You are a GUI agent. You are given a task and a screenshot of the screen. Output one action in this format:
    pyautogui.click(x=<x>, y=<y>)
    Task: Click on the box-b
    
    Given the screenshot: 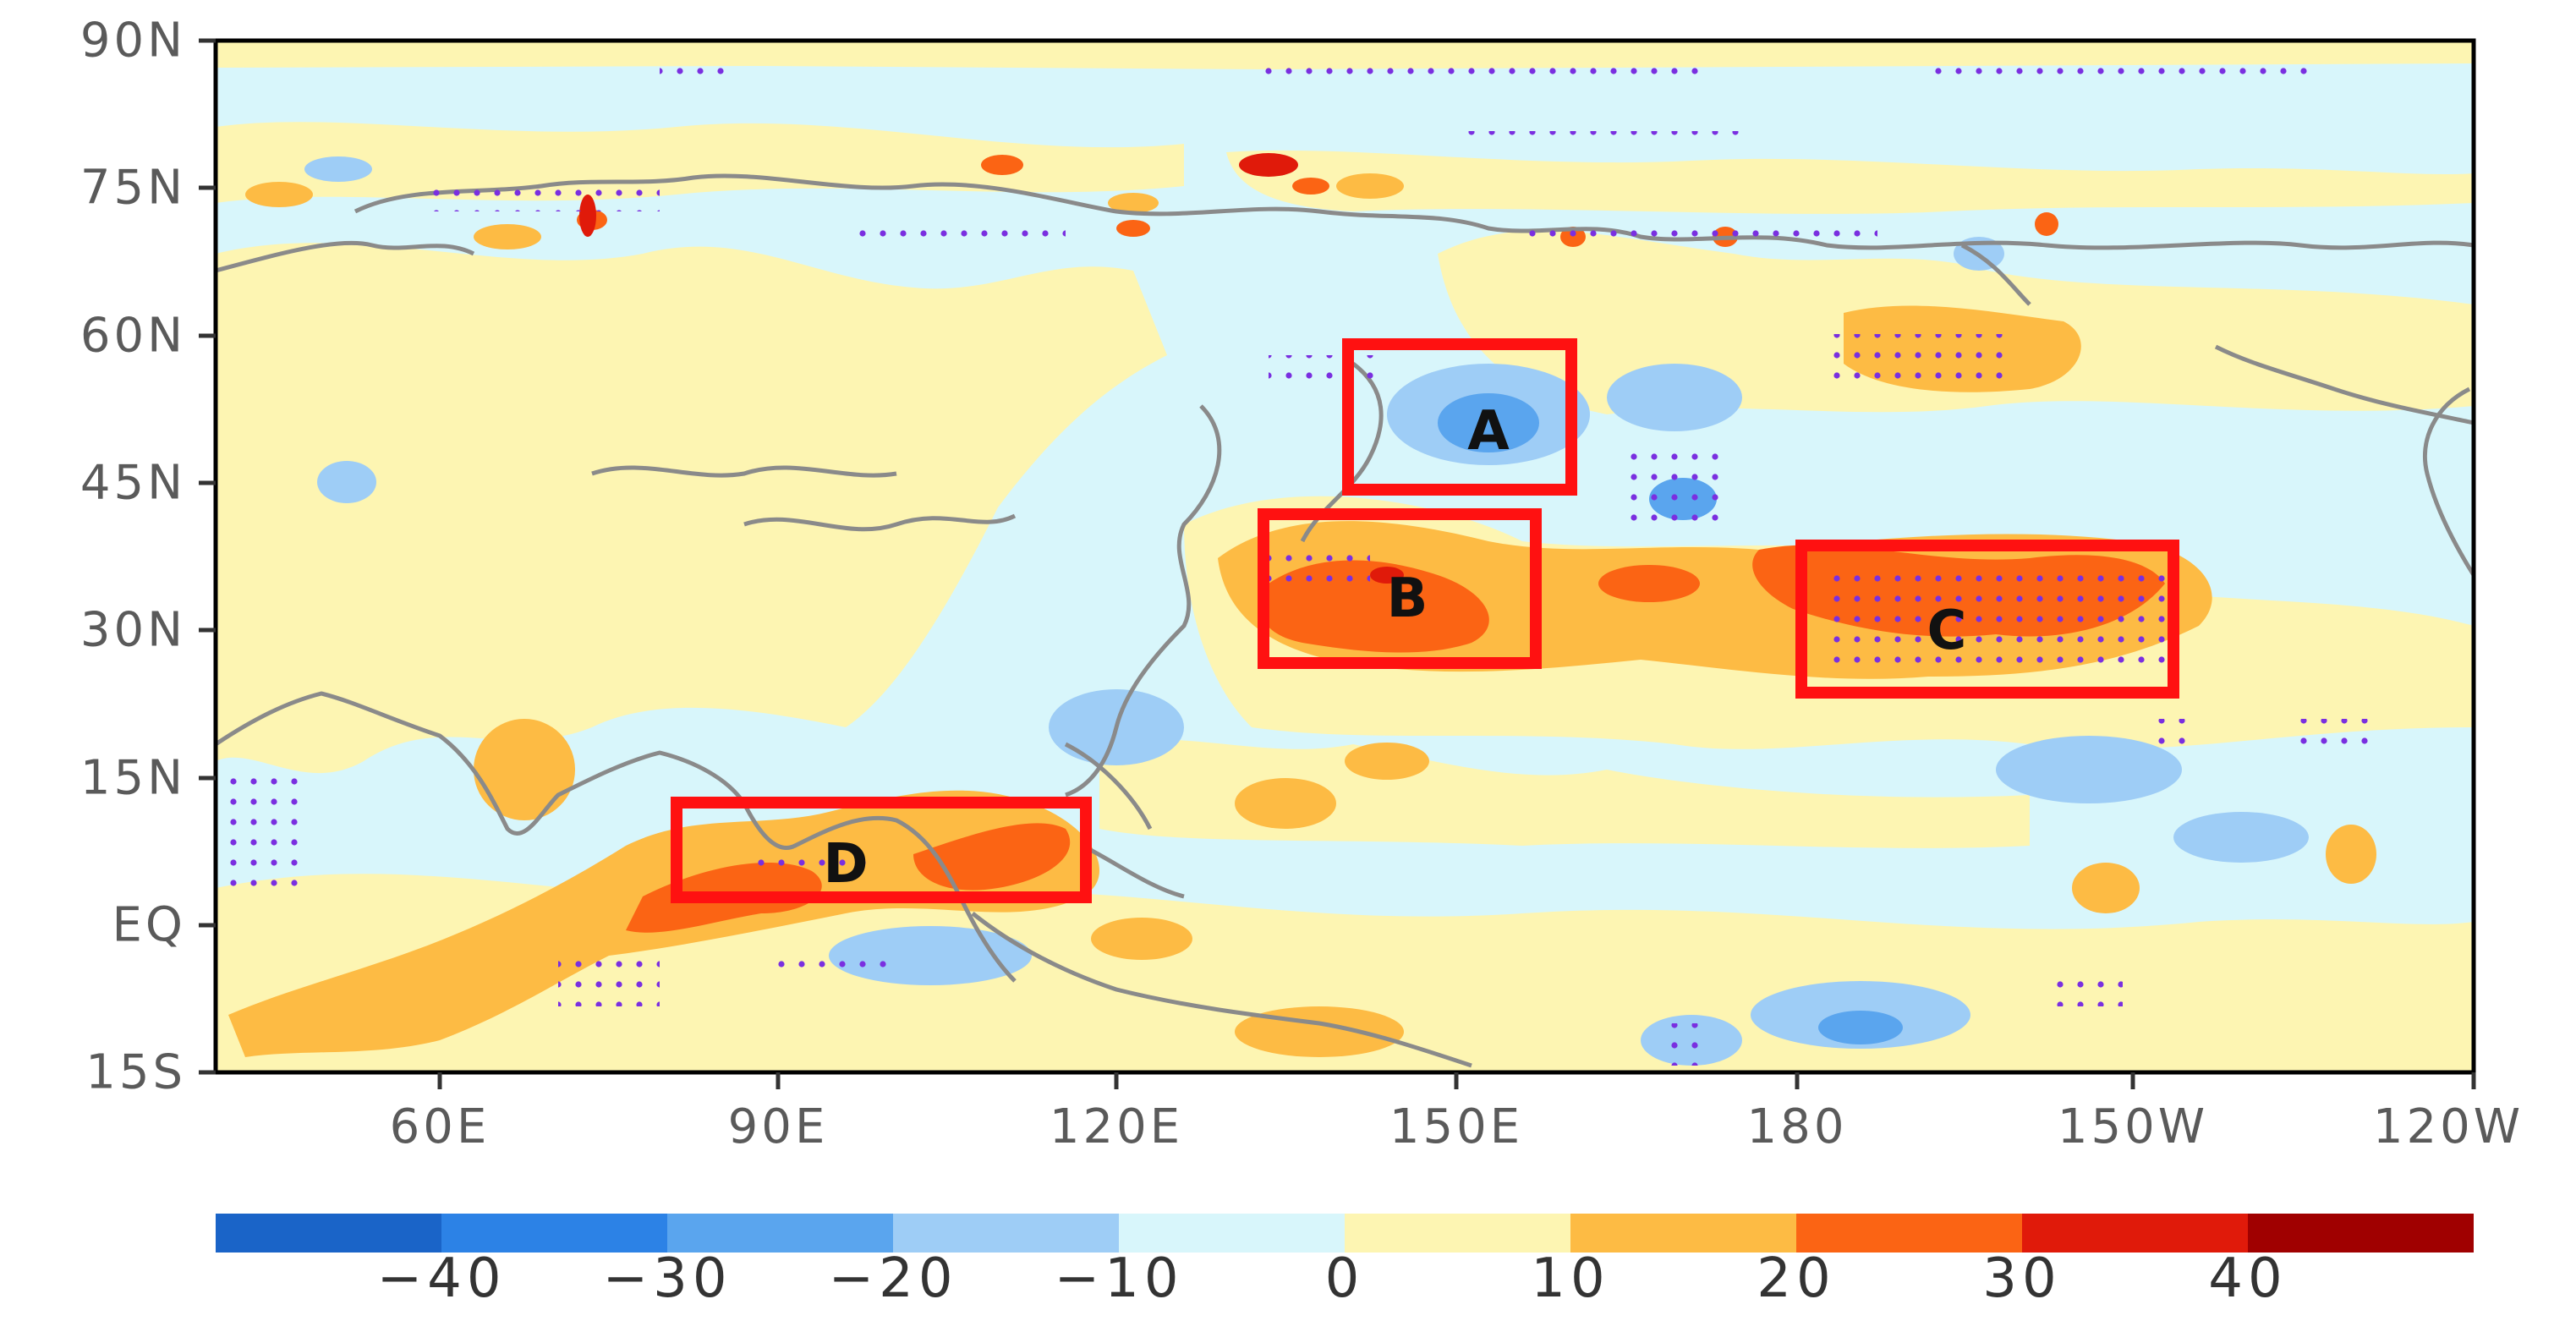 What is the action you would take?
    pyautogui.click(x=1400, y=588)
    